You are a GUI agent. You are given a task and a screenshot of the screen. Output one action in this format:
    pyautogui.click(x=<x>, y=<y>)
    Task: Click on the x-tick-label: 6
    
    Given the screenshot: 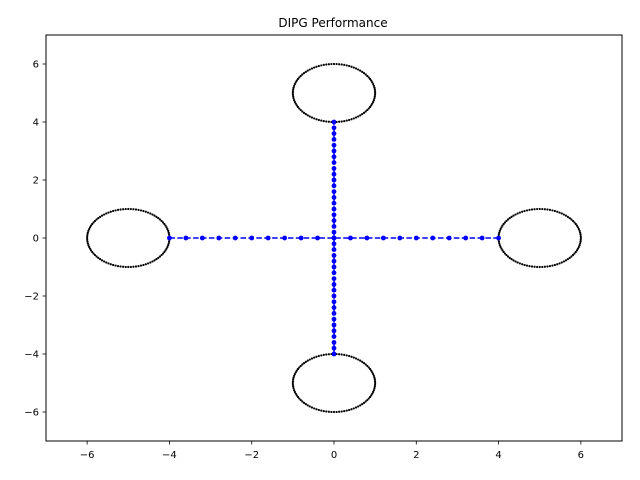 What is the action you would take?
    pyautogui.click(x=581, y=455)
    